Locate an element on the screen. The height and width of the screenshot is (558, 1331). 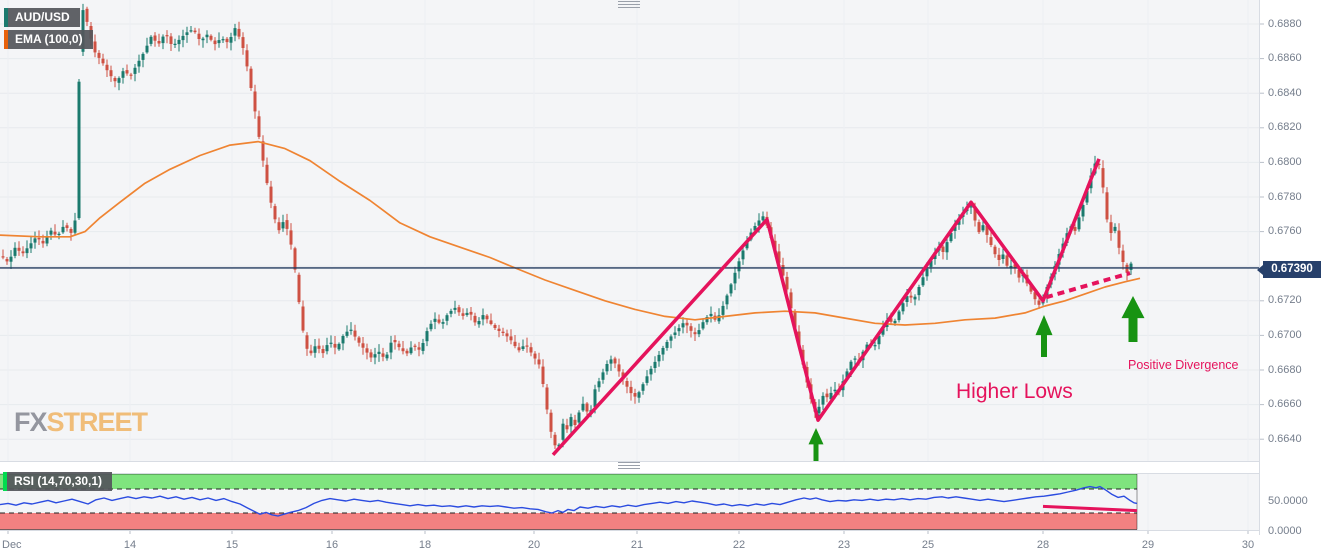
price-axis-label: 0.6800 is located at coordinates (1285, 161).